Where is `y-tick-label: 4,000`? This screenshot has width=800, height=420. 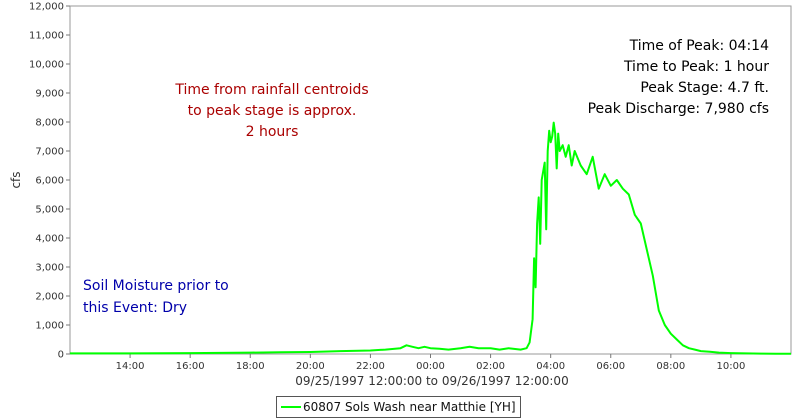 y-tick-label: 4,000 is located at coordinates (49, 239).